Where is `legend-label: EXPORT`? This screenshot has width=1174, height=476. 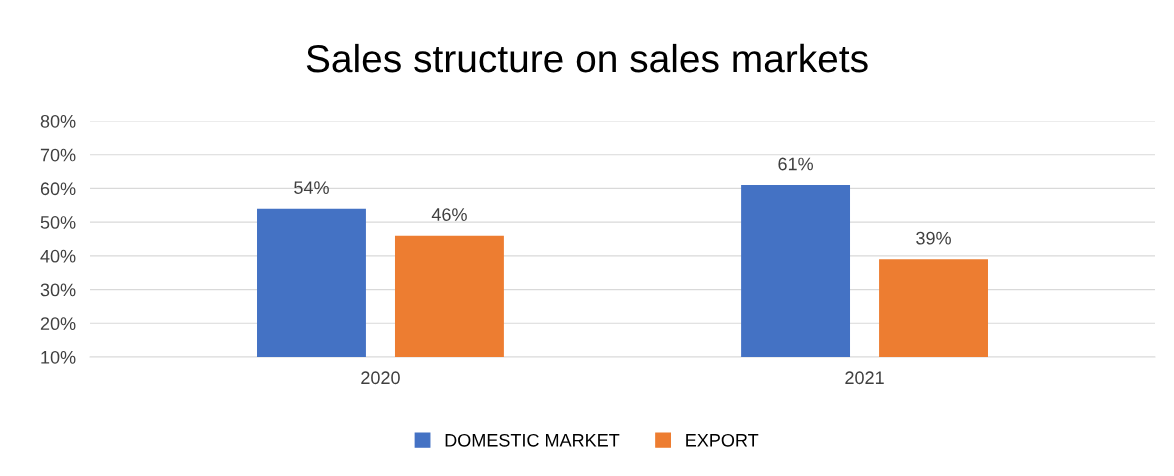
legend-label: EXPORT is located at coordinates (722, 440).